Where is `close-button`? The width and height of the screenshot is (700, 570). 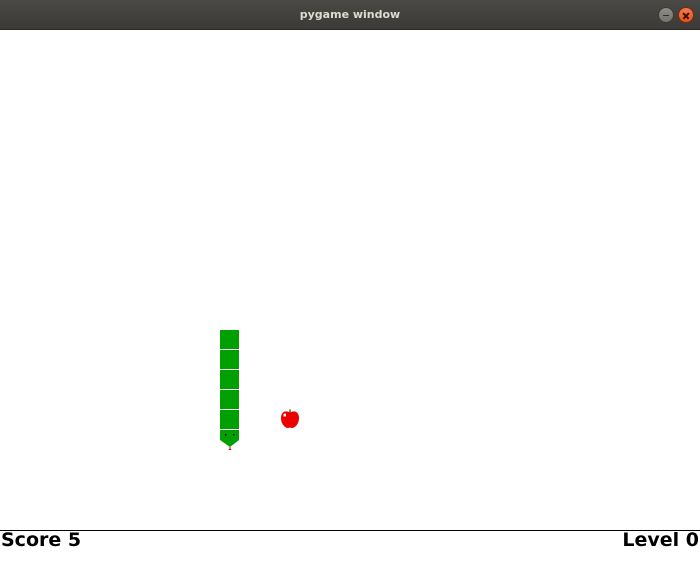
close-button is located at coordinates (686, 15).